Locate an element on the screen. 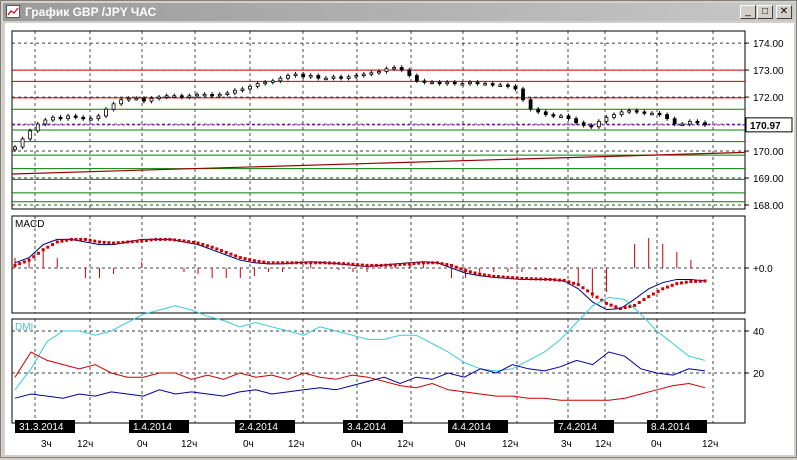 The height and width of the screenshot is (460, 797). maximize-button: □ is located at coordinates (765, 12).